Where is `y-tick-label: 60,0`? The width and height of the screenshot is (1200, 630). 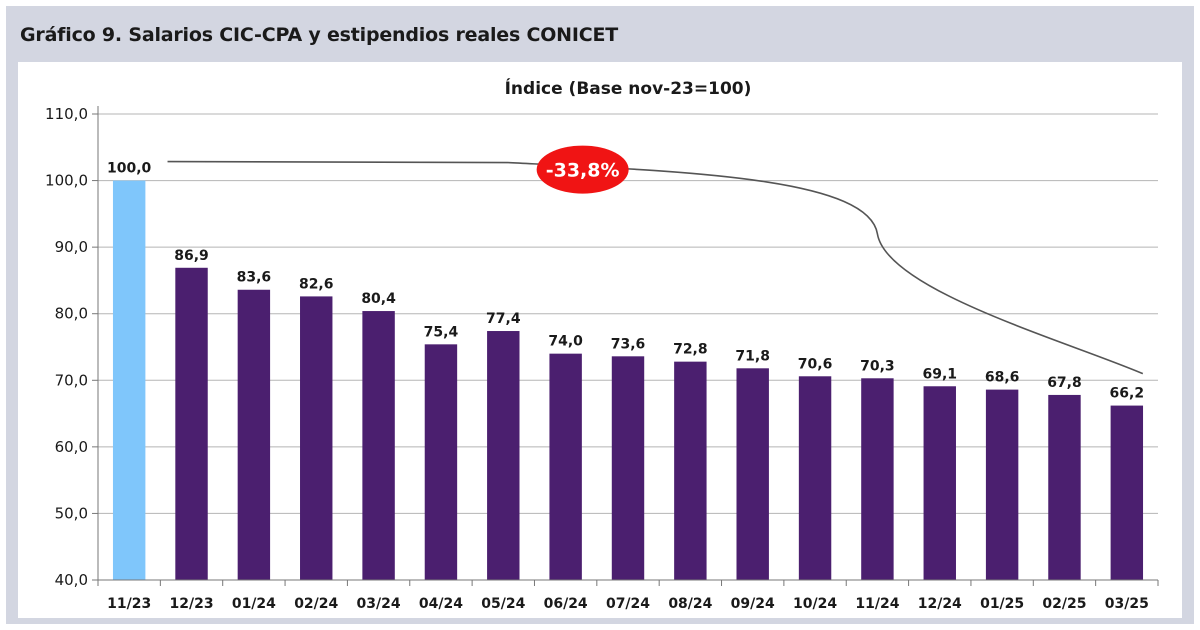
y-tick-label: 60,0 is located at coordinates (71, 447).